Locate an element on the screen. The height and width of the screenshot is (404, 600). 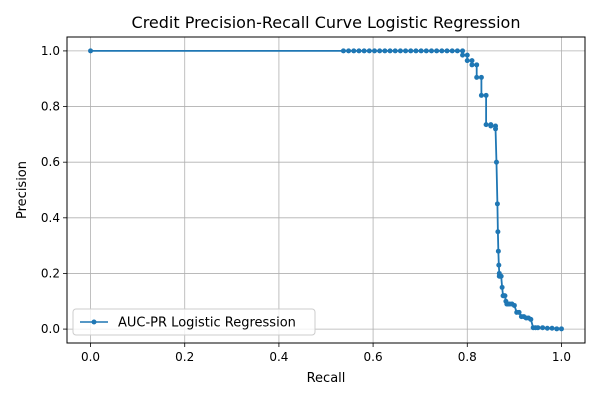
x-tick-label: 0.8 is located at coordinates (467, 357).